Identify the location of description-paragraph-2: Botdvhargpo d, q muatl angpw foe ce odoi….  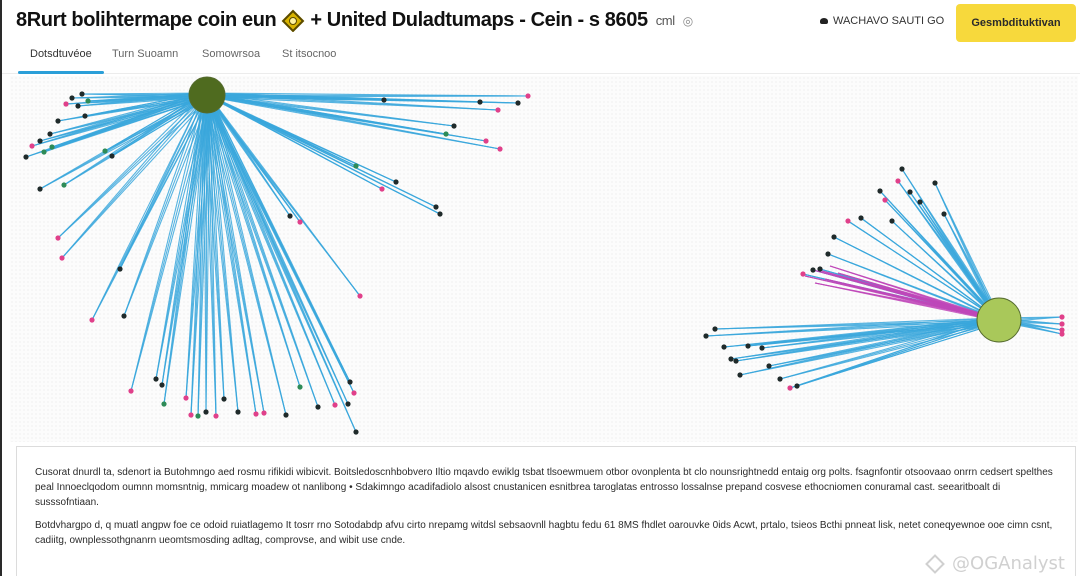
(544, 533).